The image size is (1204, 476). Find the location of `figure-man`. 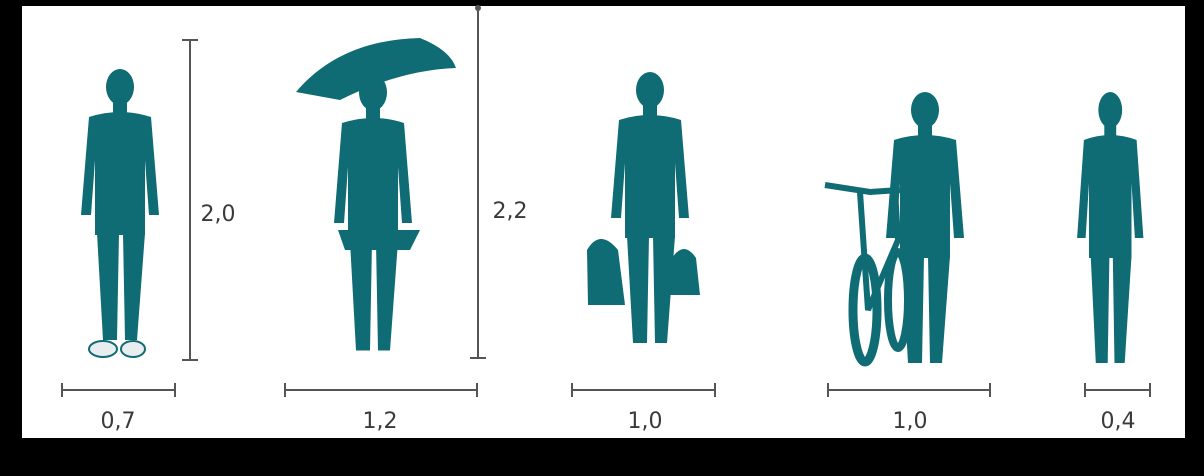

figure-man is located at coordinates (120, 213).